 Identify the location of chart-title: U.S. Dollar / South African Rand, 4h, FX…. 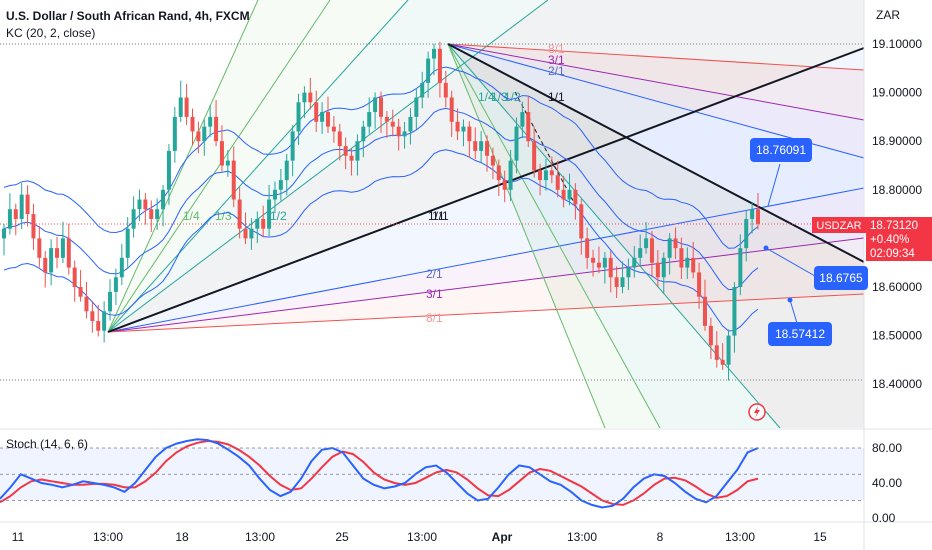
(128, 16).